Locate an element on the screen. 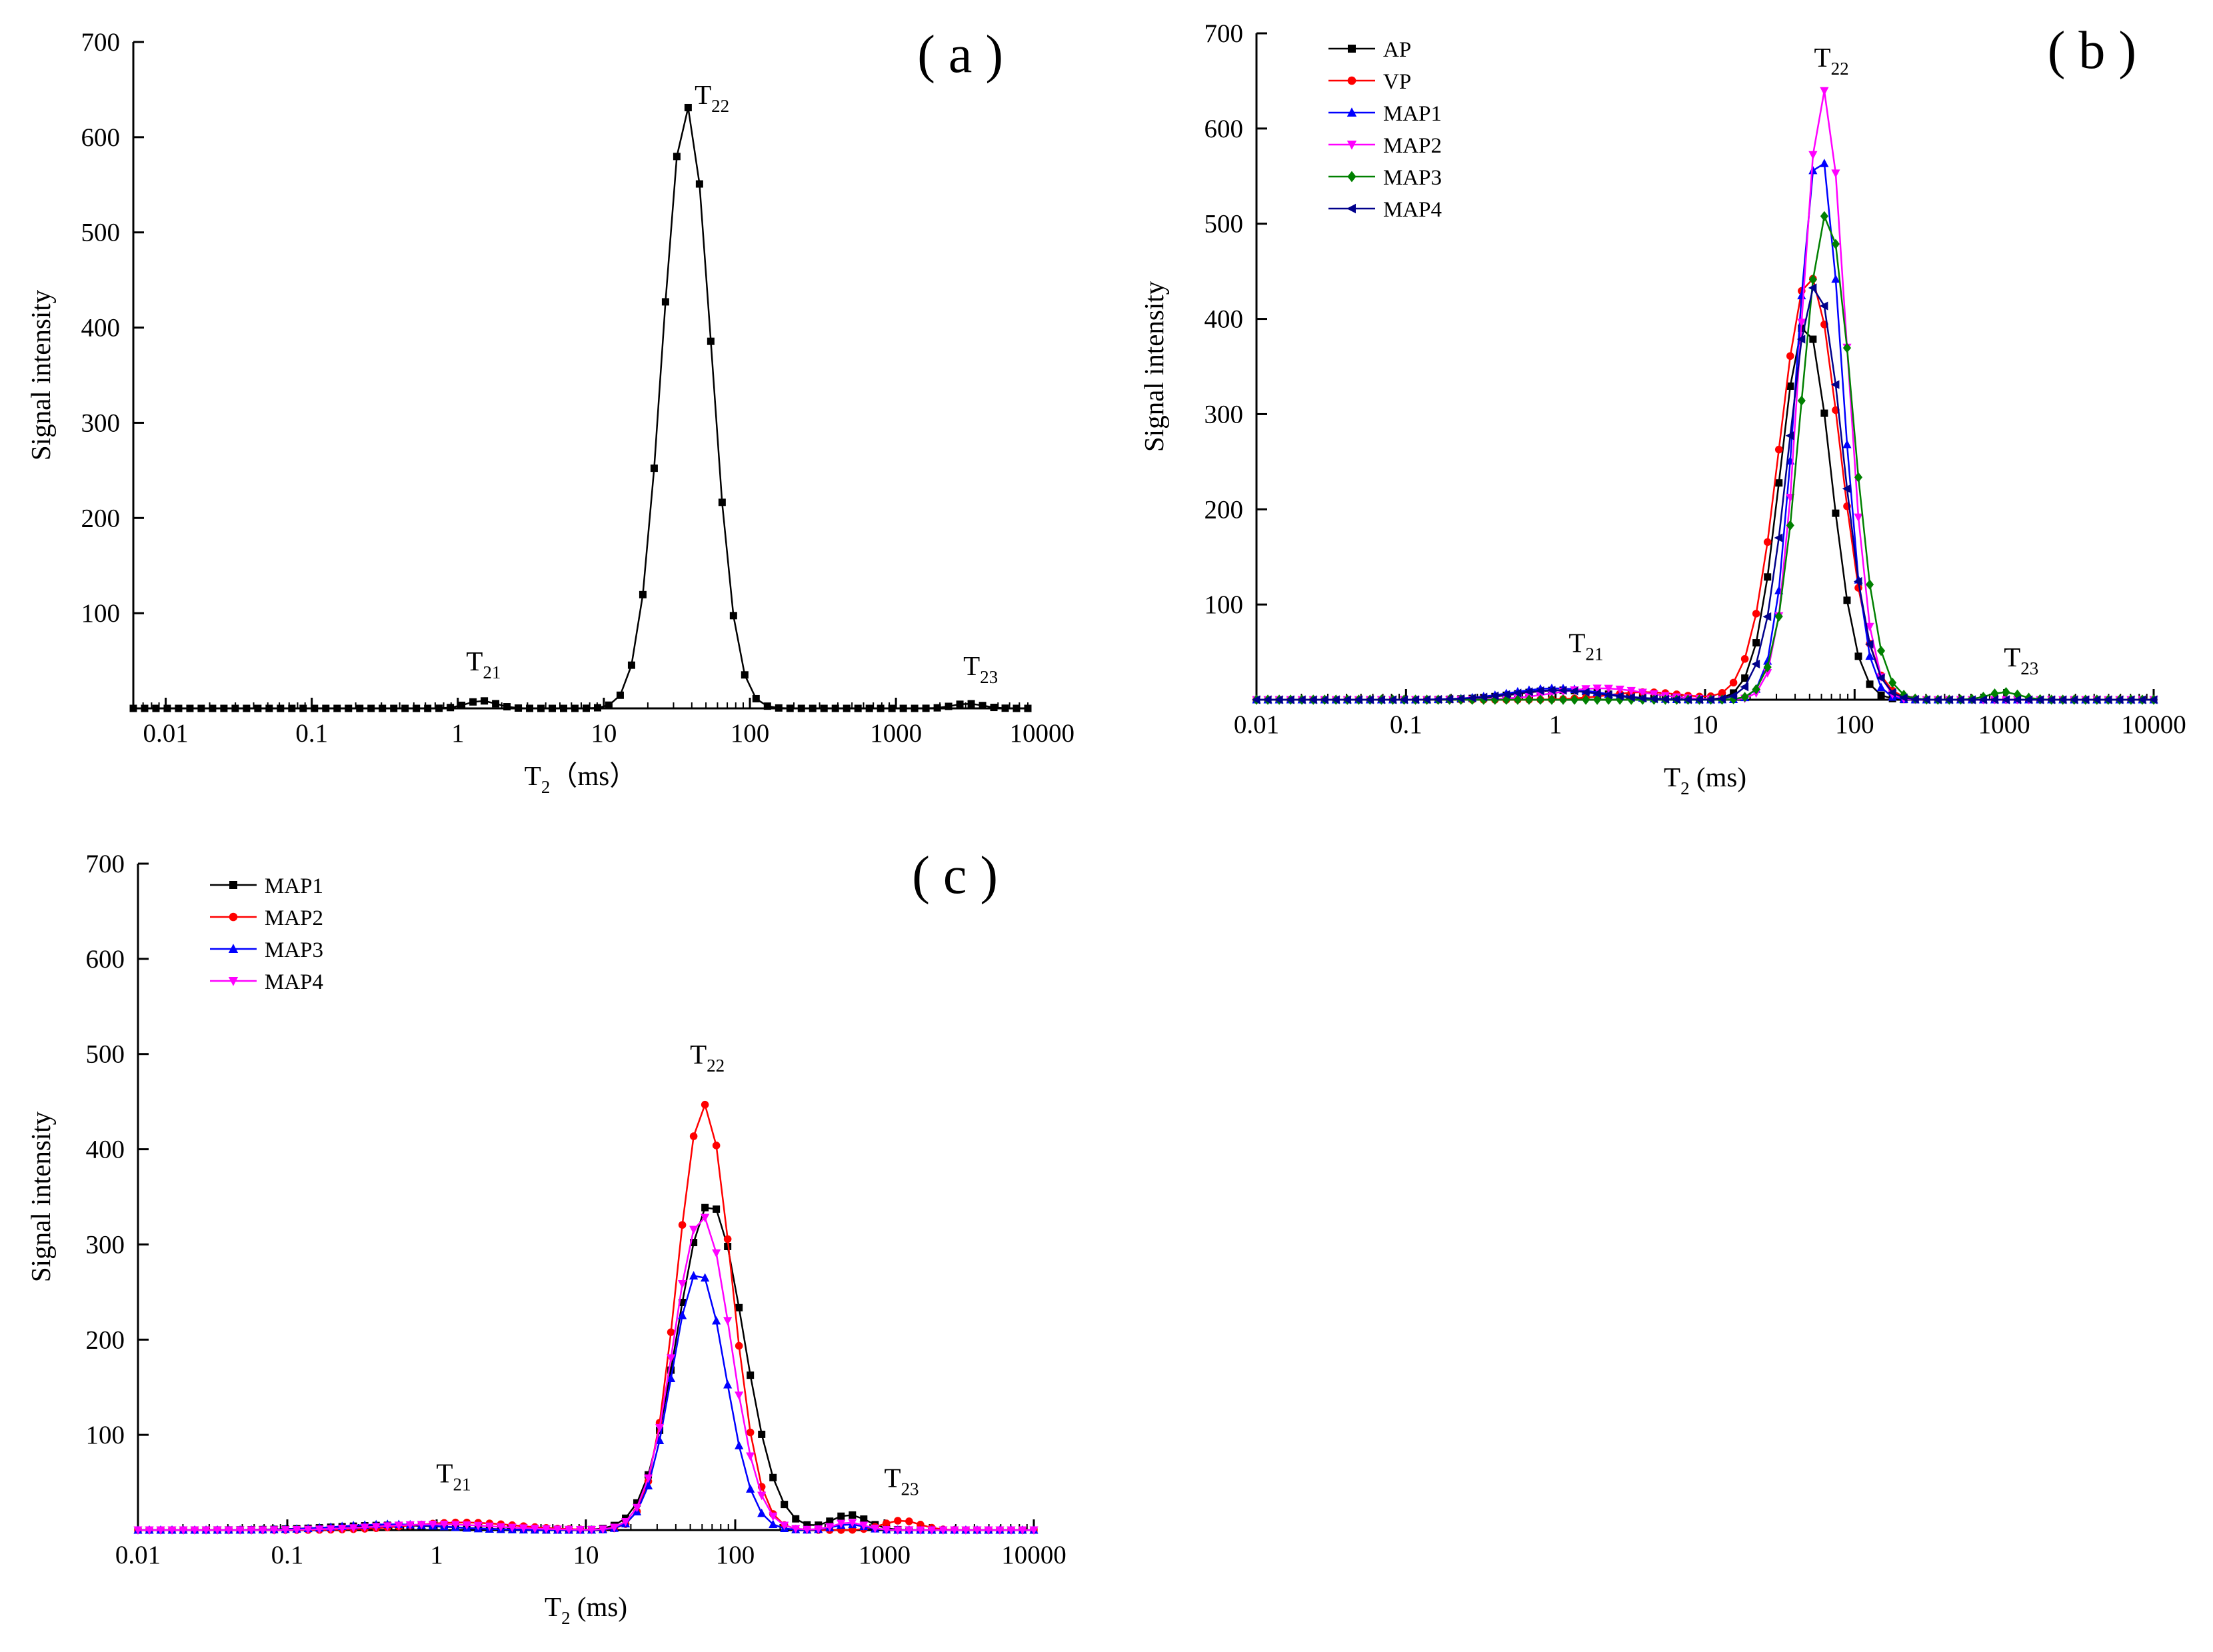  y-axis-title: Signal intensity is located at coordinates (40, 374).